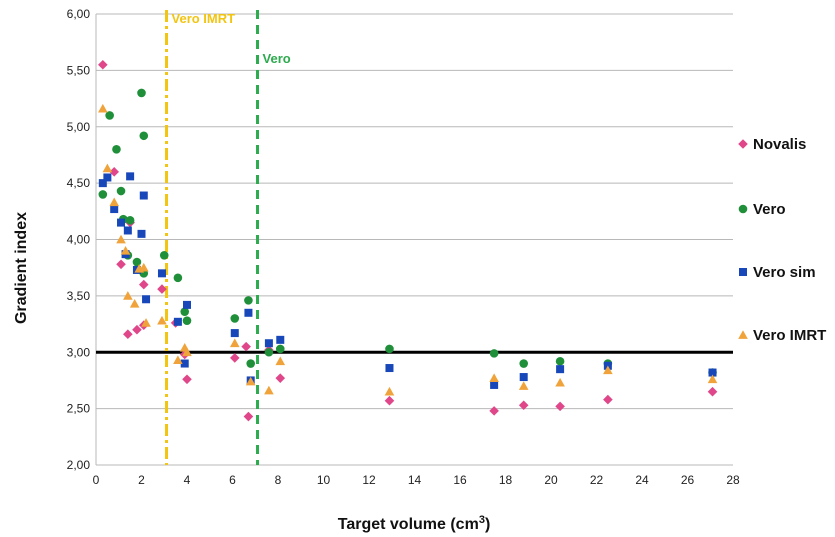 The width and height of the screenshot is (835, 537). I want to click on x-tick-label: 8, so click(278, 480).